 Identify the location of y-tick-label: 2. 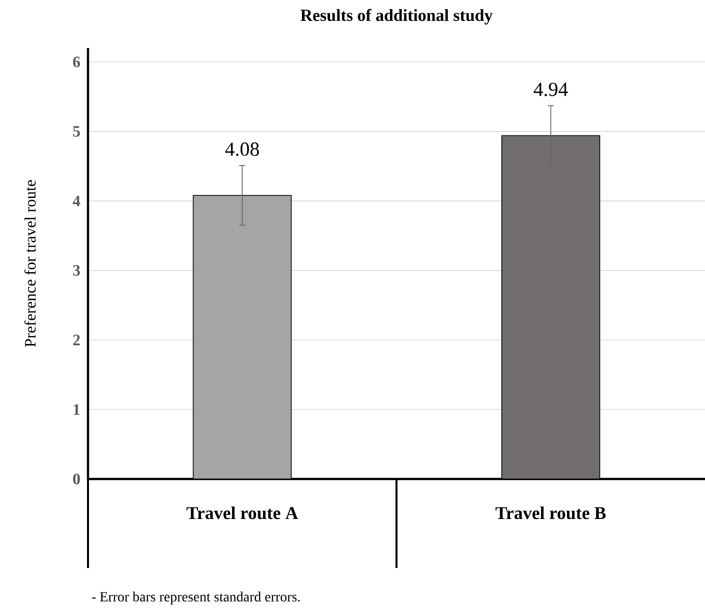
(76, 340).